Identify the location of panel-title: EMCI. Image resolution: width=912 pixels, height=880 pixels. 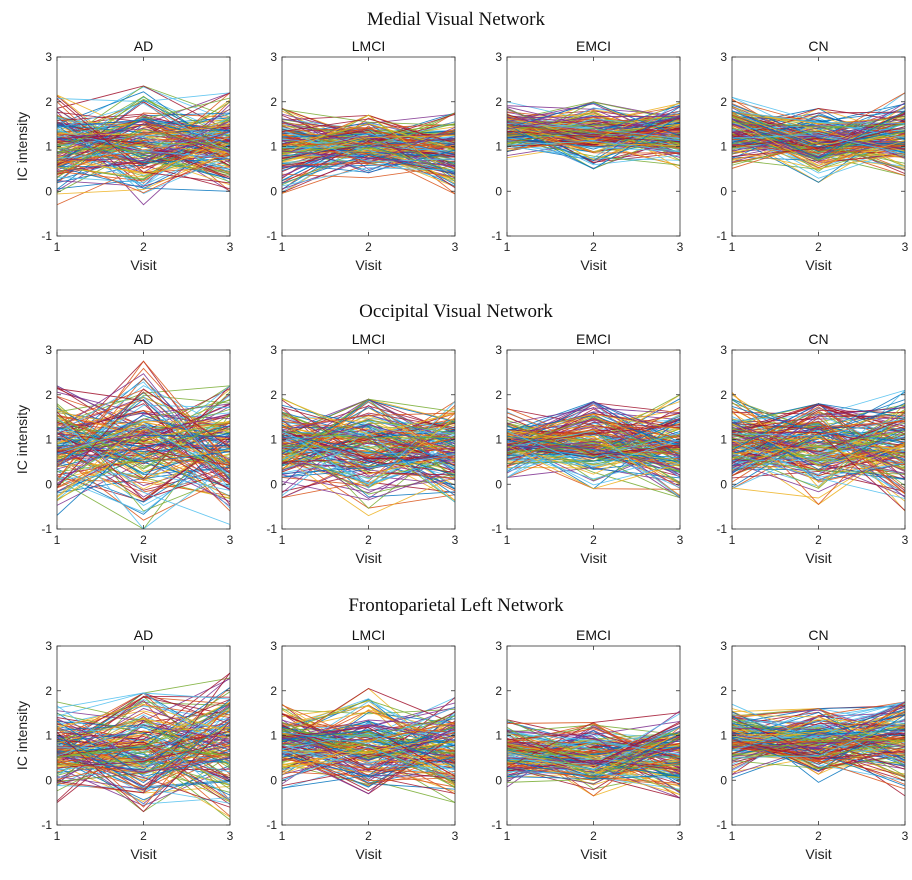
(593, 46).